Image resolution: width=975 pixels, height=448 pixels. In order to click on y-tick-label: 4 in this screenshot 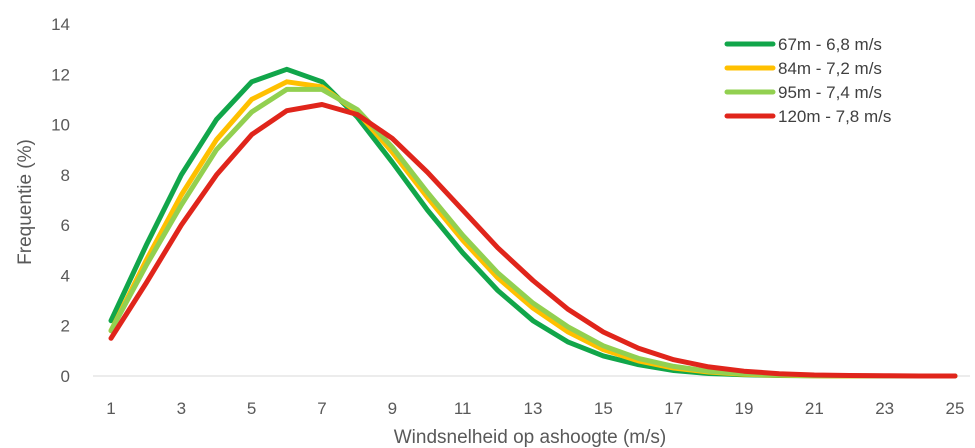, I will do `click(65, 275)`.